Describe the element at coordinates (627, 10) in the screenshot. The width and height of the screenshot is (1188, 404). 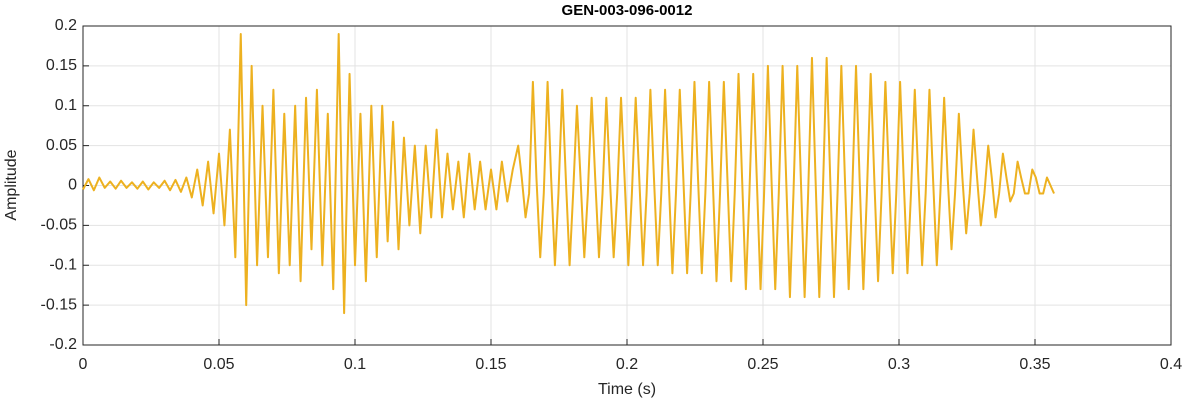
I see `chart-title: GEN-003-096-0012` at that location.